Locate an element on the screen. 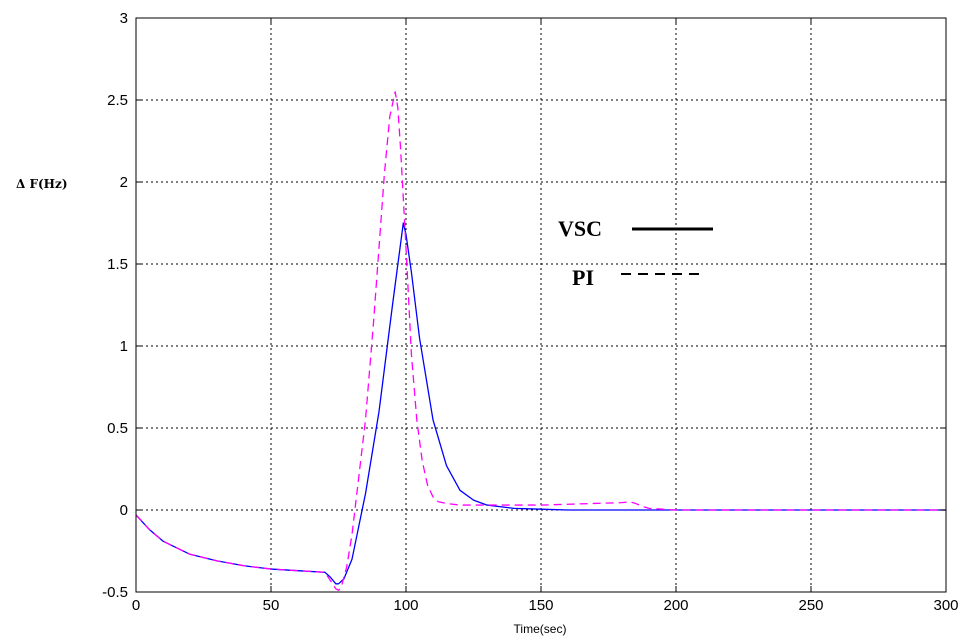 This screenshot has height=641, width=970. x-tick-label: 0 is located at coordinates (136, 605).